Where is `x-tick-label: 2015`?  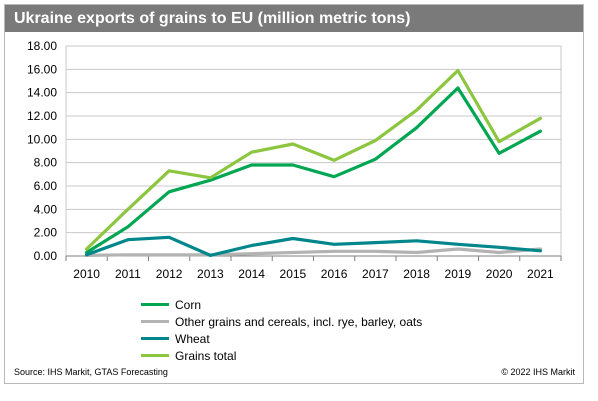 x-tick-label: 2015 is located at coordinates (293, 274).